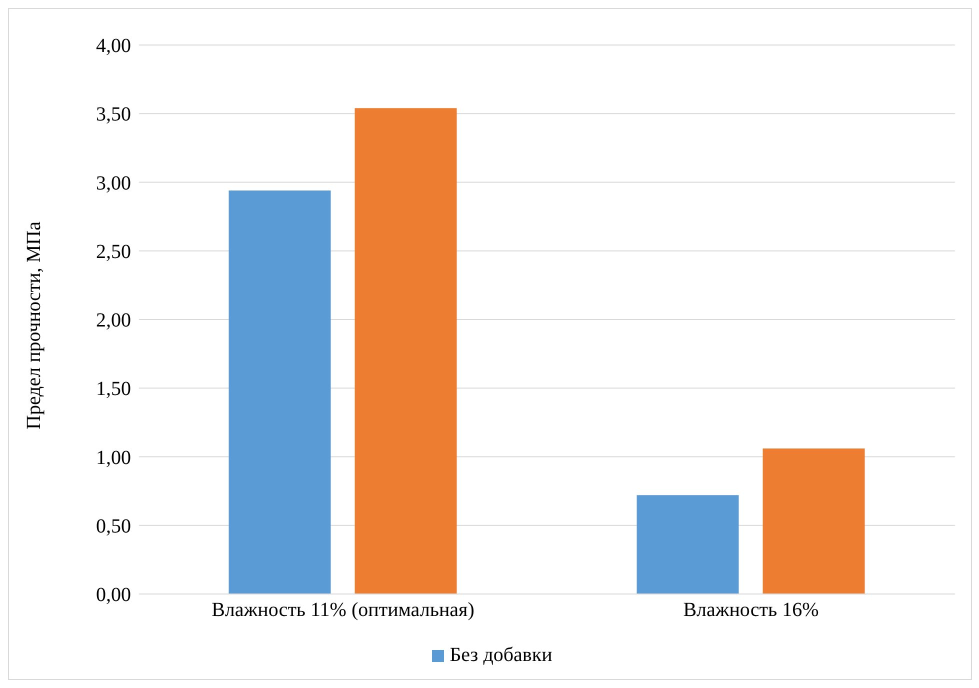 The image size is (979, 688). Describe the element at coordinates (113, 595) in the screenshot. I see `y-tick-label: 0,00` at that location.